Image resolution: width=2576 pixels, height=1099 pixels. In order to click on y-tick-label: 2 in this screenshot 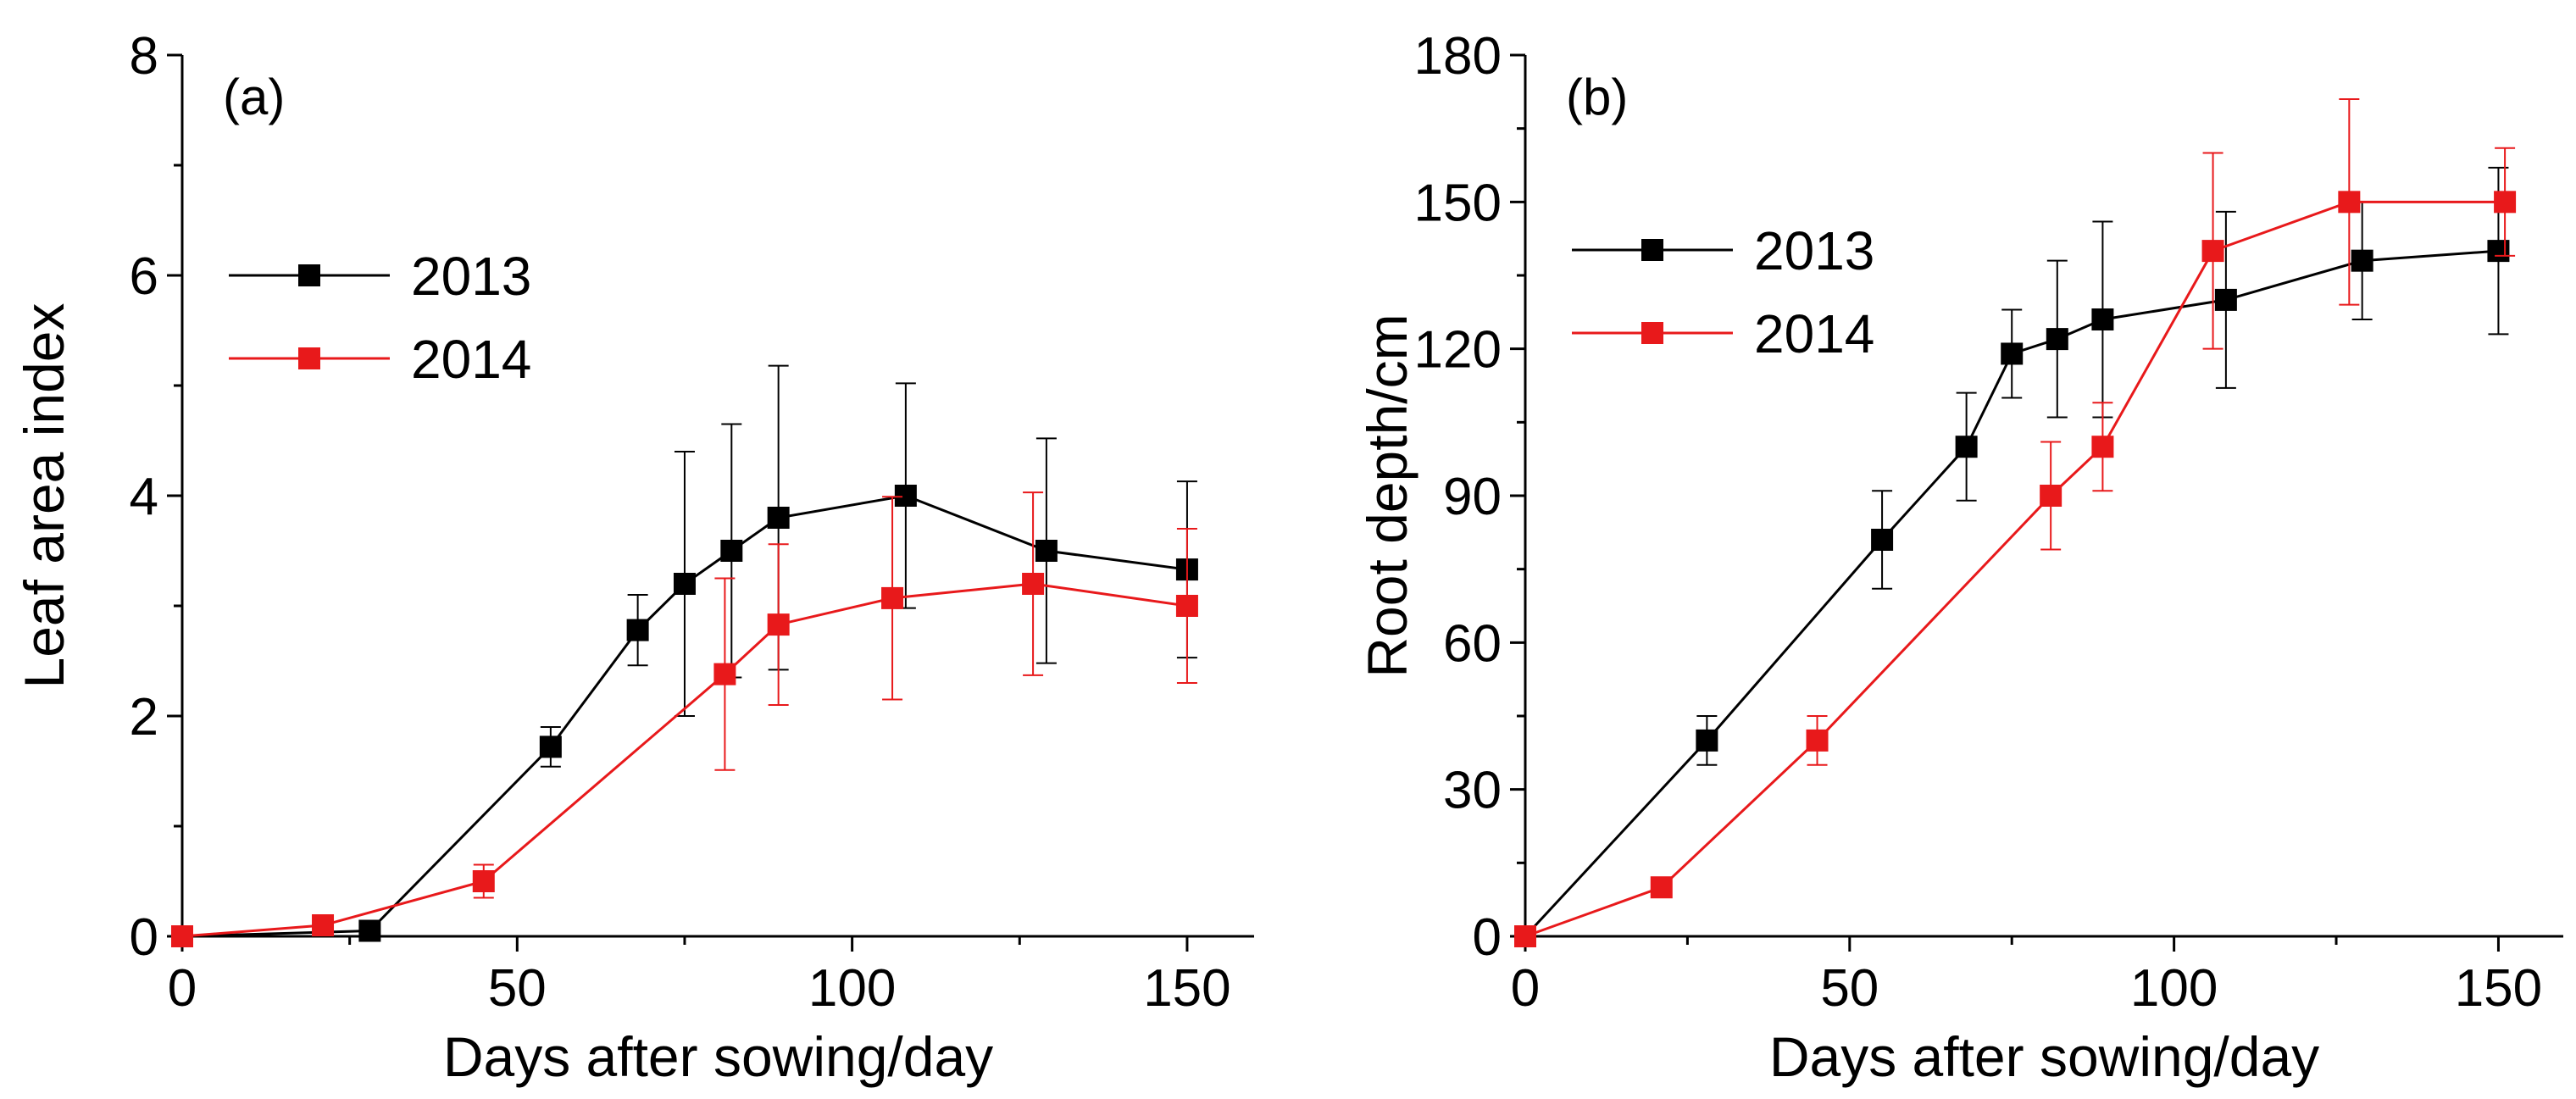, I will do `click(144, 717)`.